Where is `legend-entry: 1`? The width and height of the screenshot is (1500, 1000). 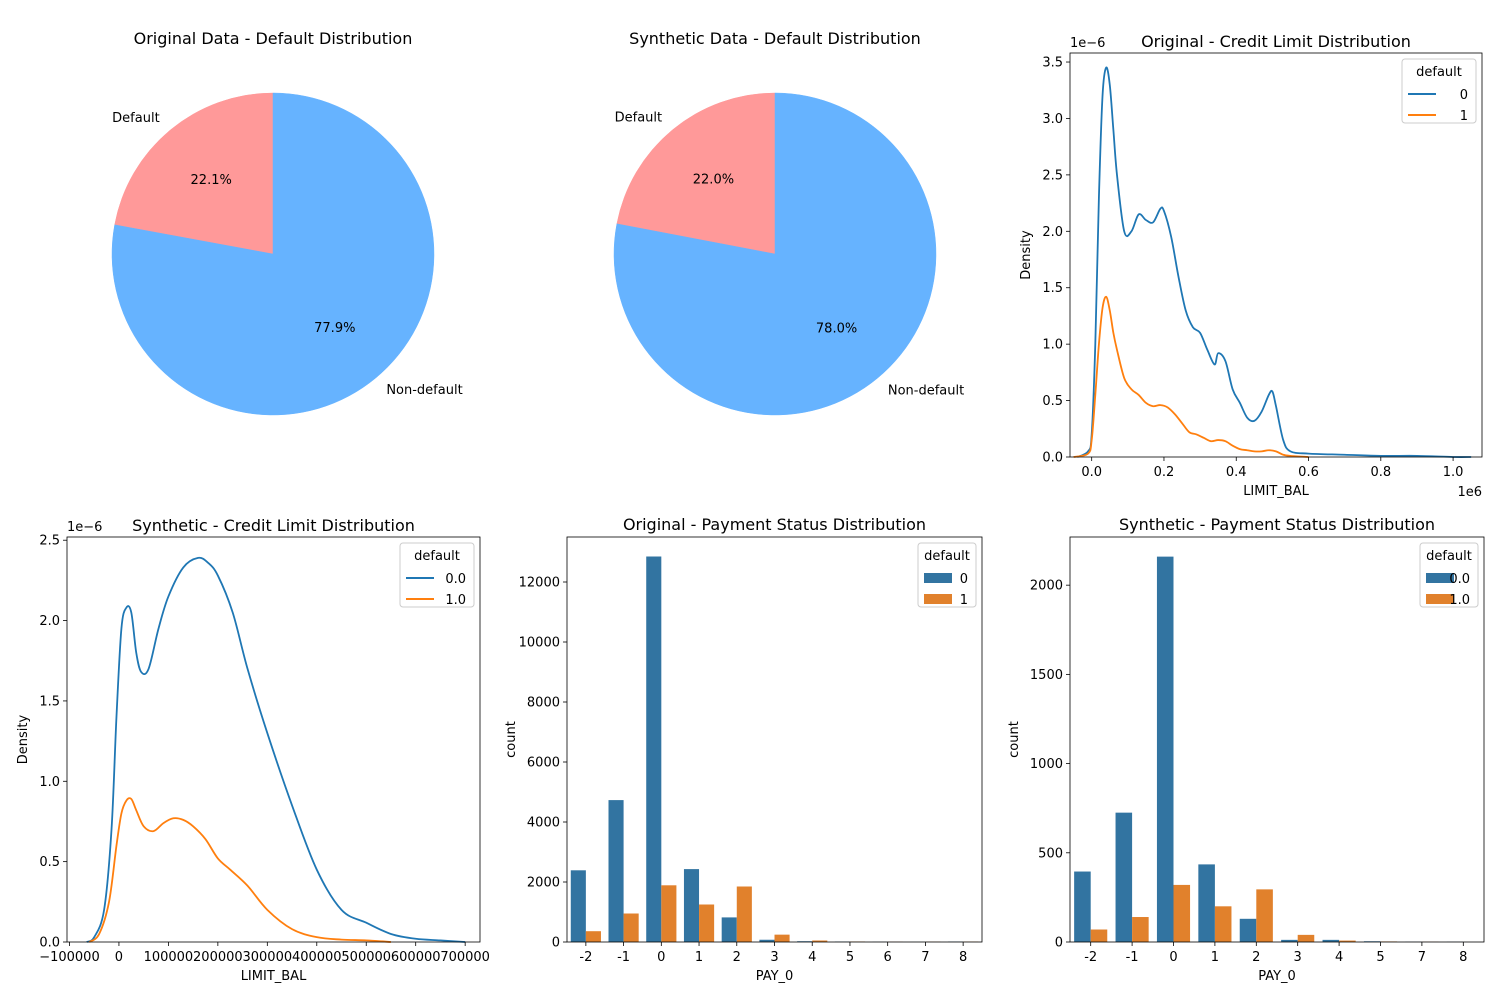 legend-entry: 1 is located at coordinates (964, 600).